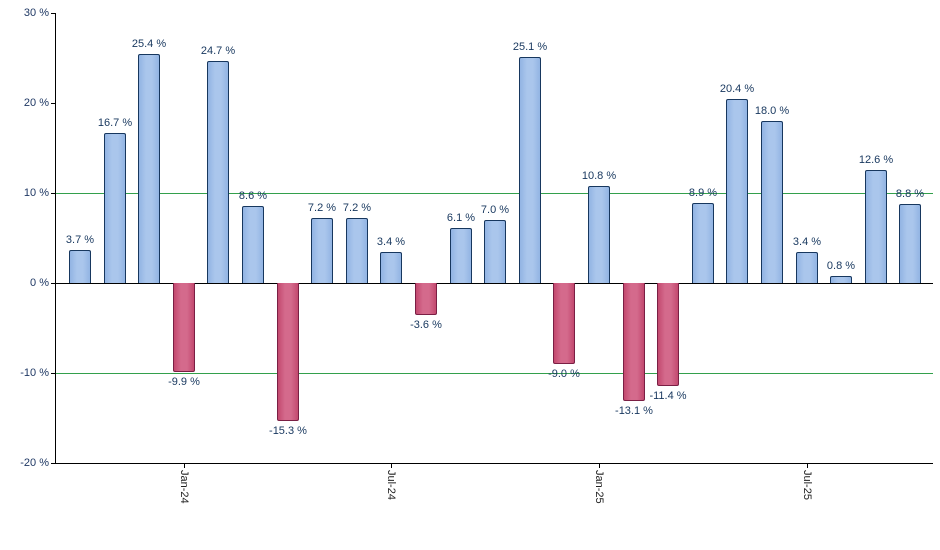 The image size is (940, 550). What do you see at coordinates (668, 395) in the screenshot?
I see `bar-value-label-17: -11.4 %` at bounding box center [668, 395].